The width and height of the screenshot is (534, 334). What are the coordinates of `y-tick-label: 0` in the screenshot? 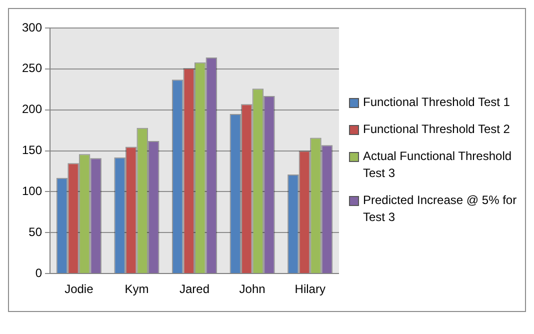 It's located at (38, 273).